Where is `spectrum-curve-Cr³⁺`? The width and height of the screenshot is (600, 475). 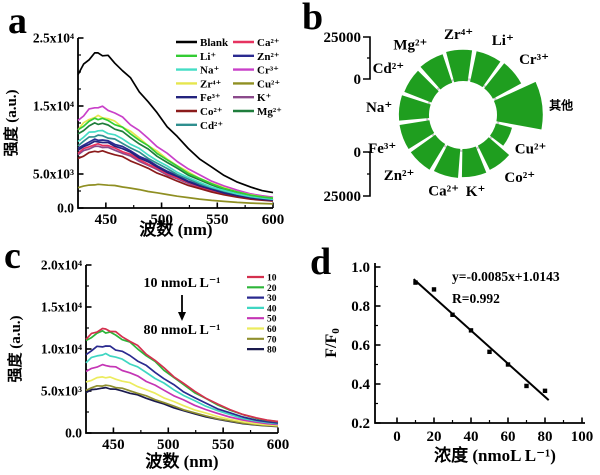 spectrum-curve-Cr³⁺ is located at coordinates (175, 152).